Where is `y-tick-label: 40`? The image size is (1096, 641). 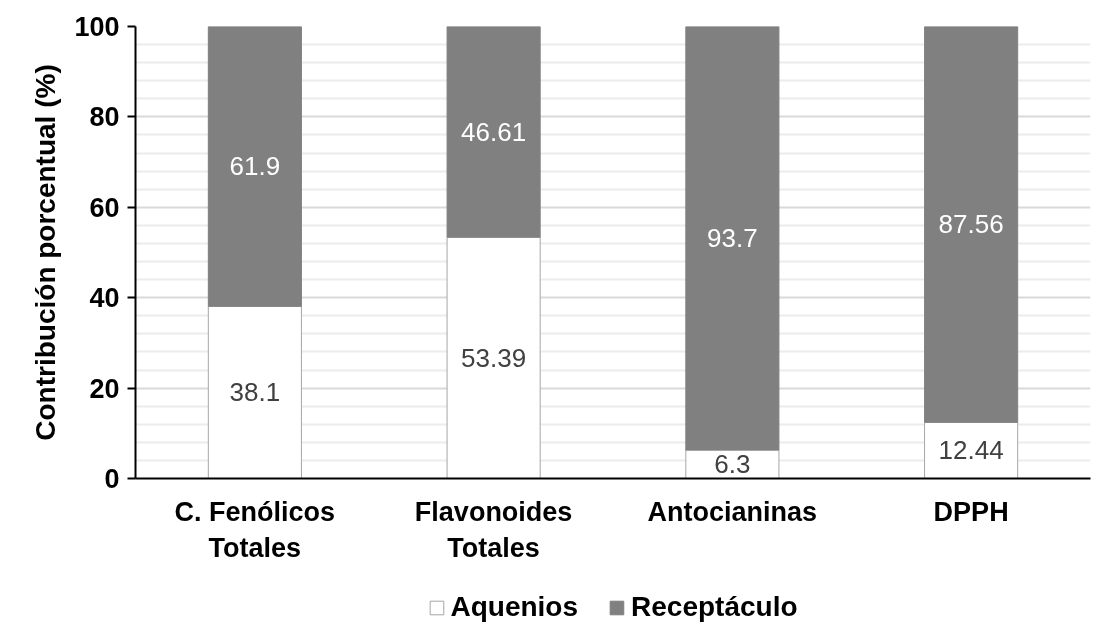 y-tick-label: 40 is located at coordinates (104, 298).